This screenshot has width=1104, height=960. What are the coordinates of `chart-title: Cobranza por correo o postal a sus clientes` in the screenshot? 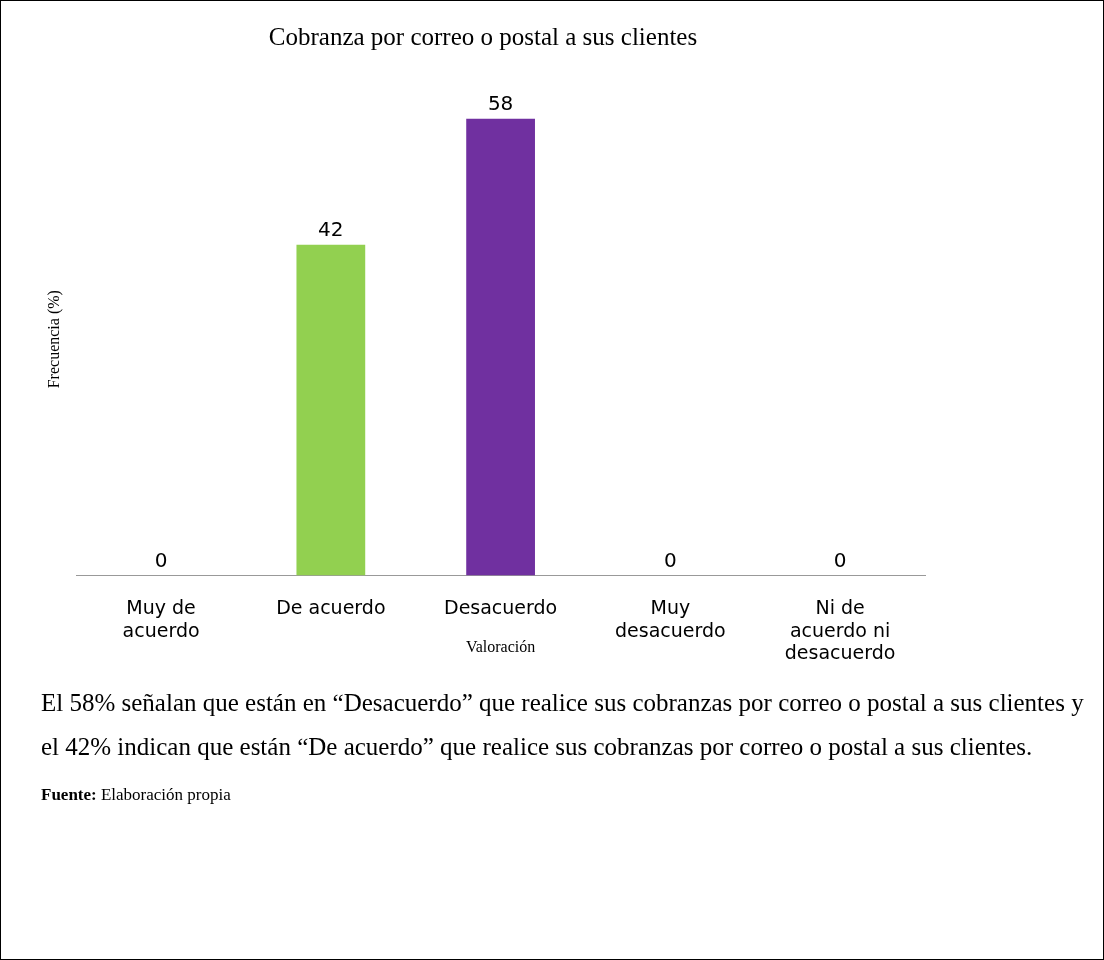 It's located at (483, 36).